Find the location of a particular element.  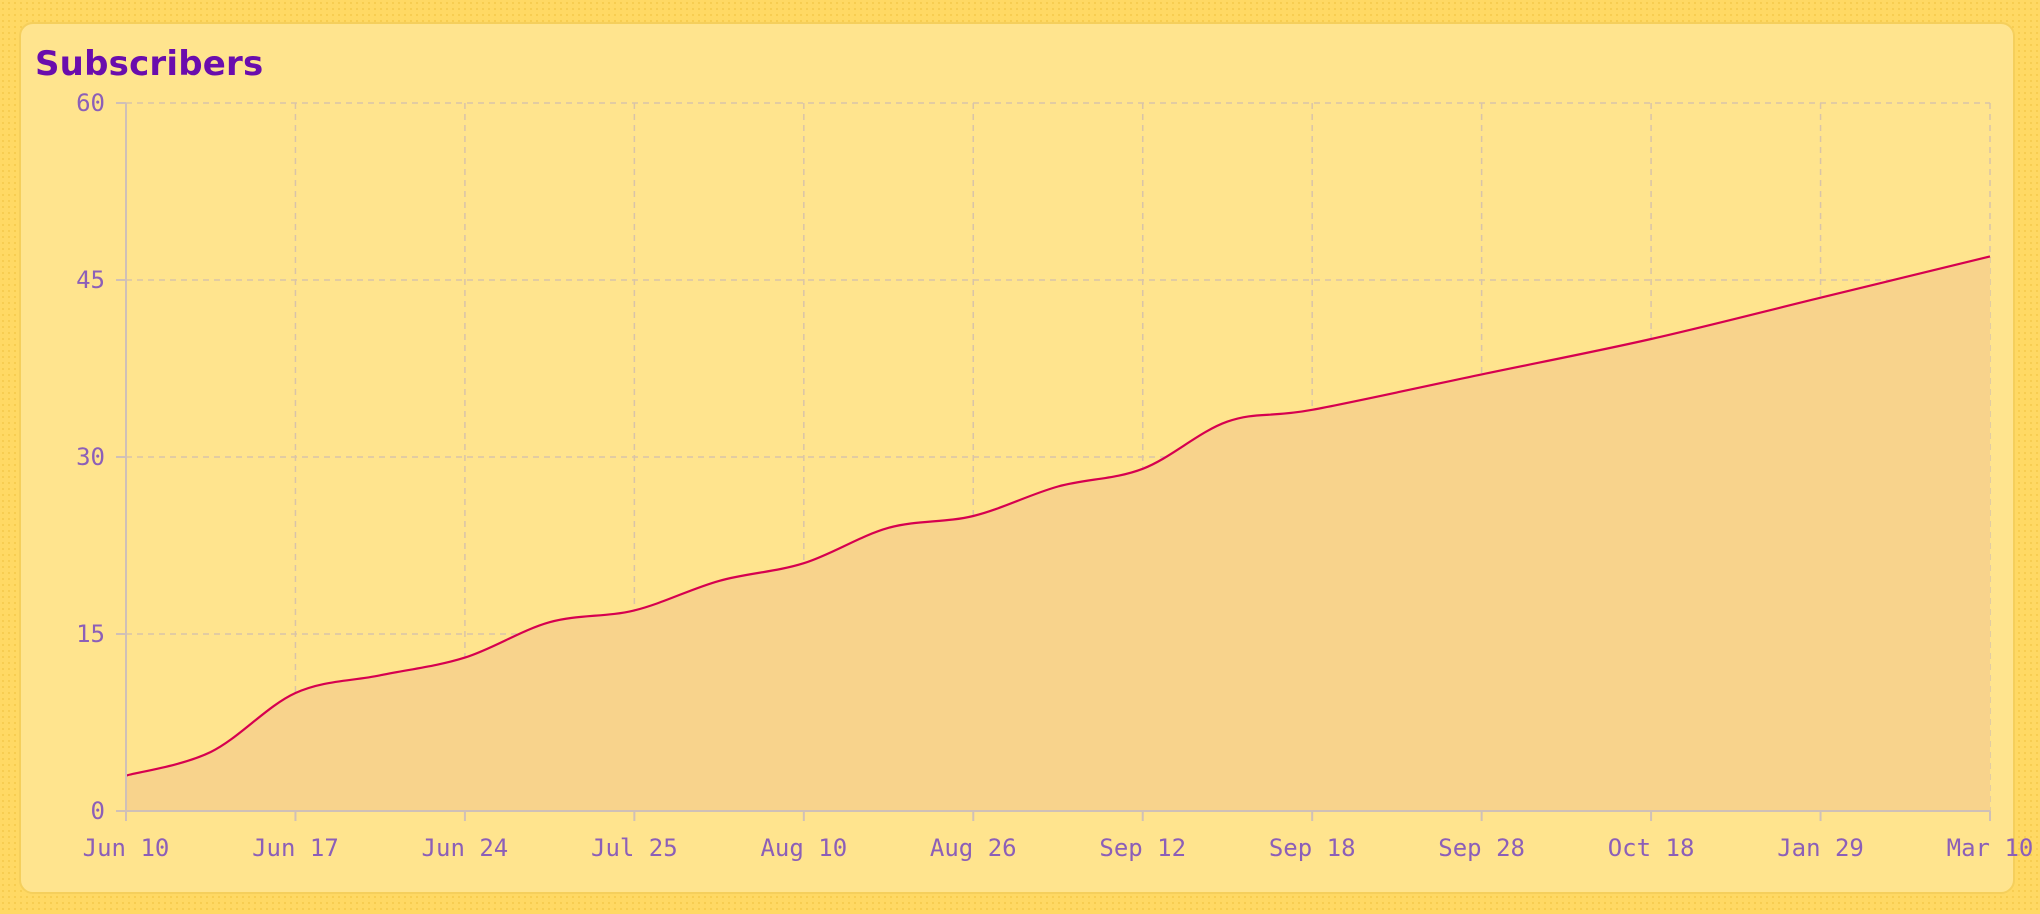

x-tick-label: Jun 17 is located at coordinates (295, 848).